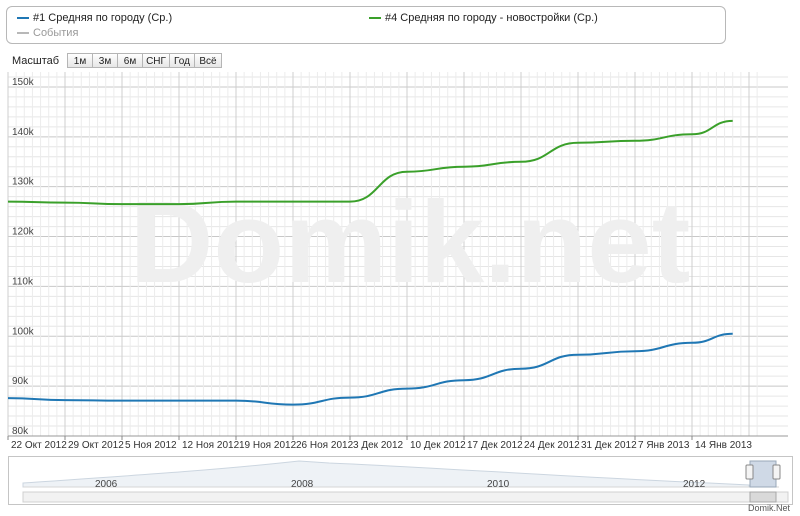  Describe the element at coordinates (776, 472) in the screenshot. I see `navigator-right-handle` at that location.